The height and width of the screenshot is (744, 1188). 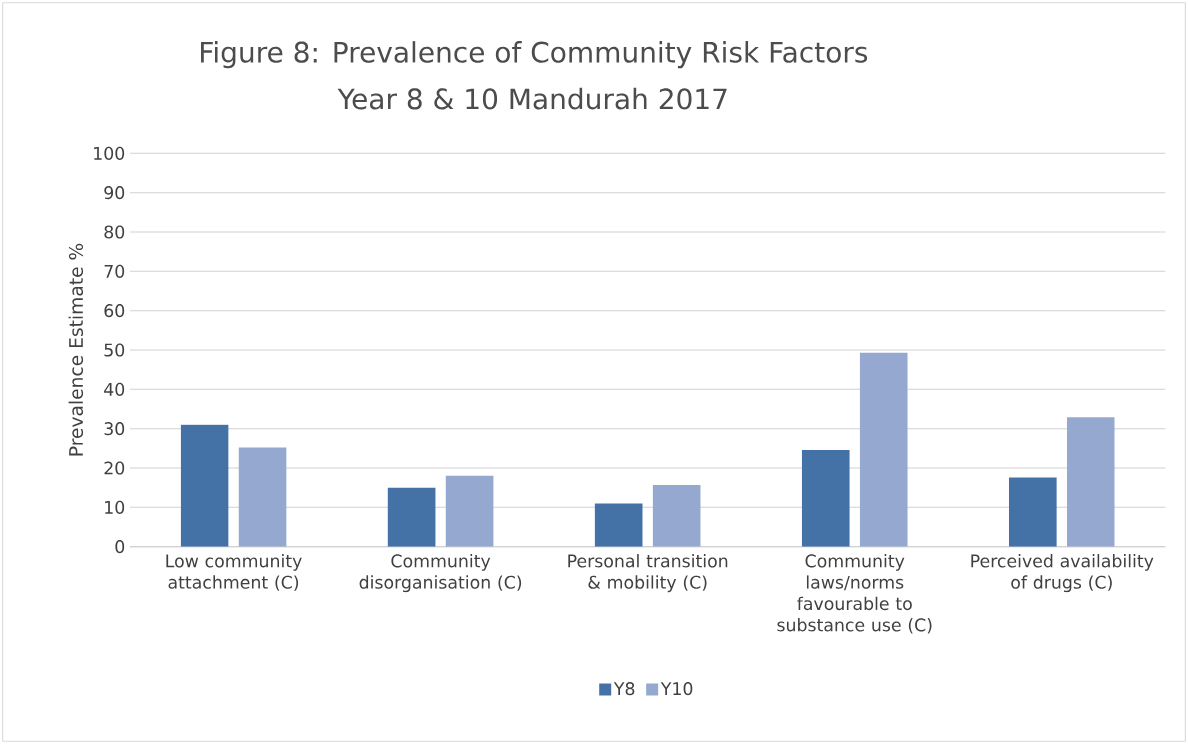 I want to click on y-tick-label: 50, so click(x=114, y=350).